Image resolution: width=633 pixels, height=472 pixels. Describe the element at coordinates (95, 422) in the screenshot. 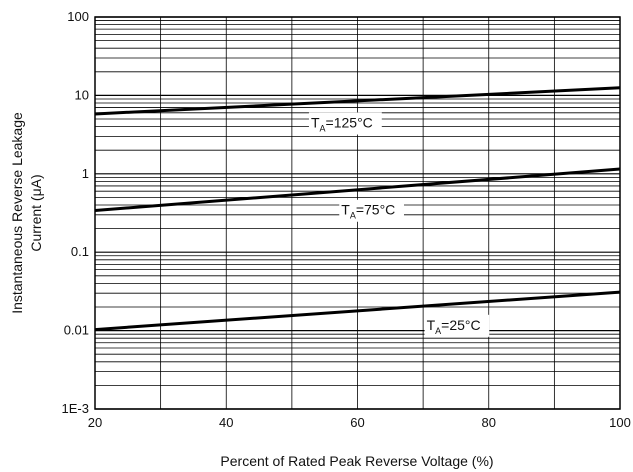

I see `x-tick-label: 20` at that location.